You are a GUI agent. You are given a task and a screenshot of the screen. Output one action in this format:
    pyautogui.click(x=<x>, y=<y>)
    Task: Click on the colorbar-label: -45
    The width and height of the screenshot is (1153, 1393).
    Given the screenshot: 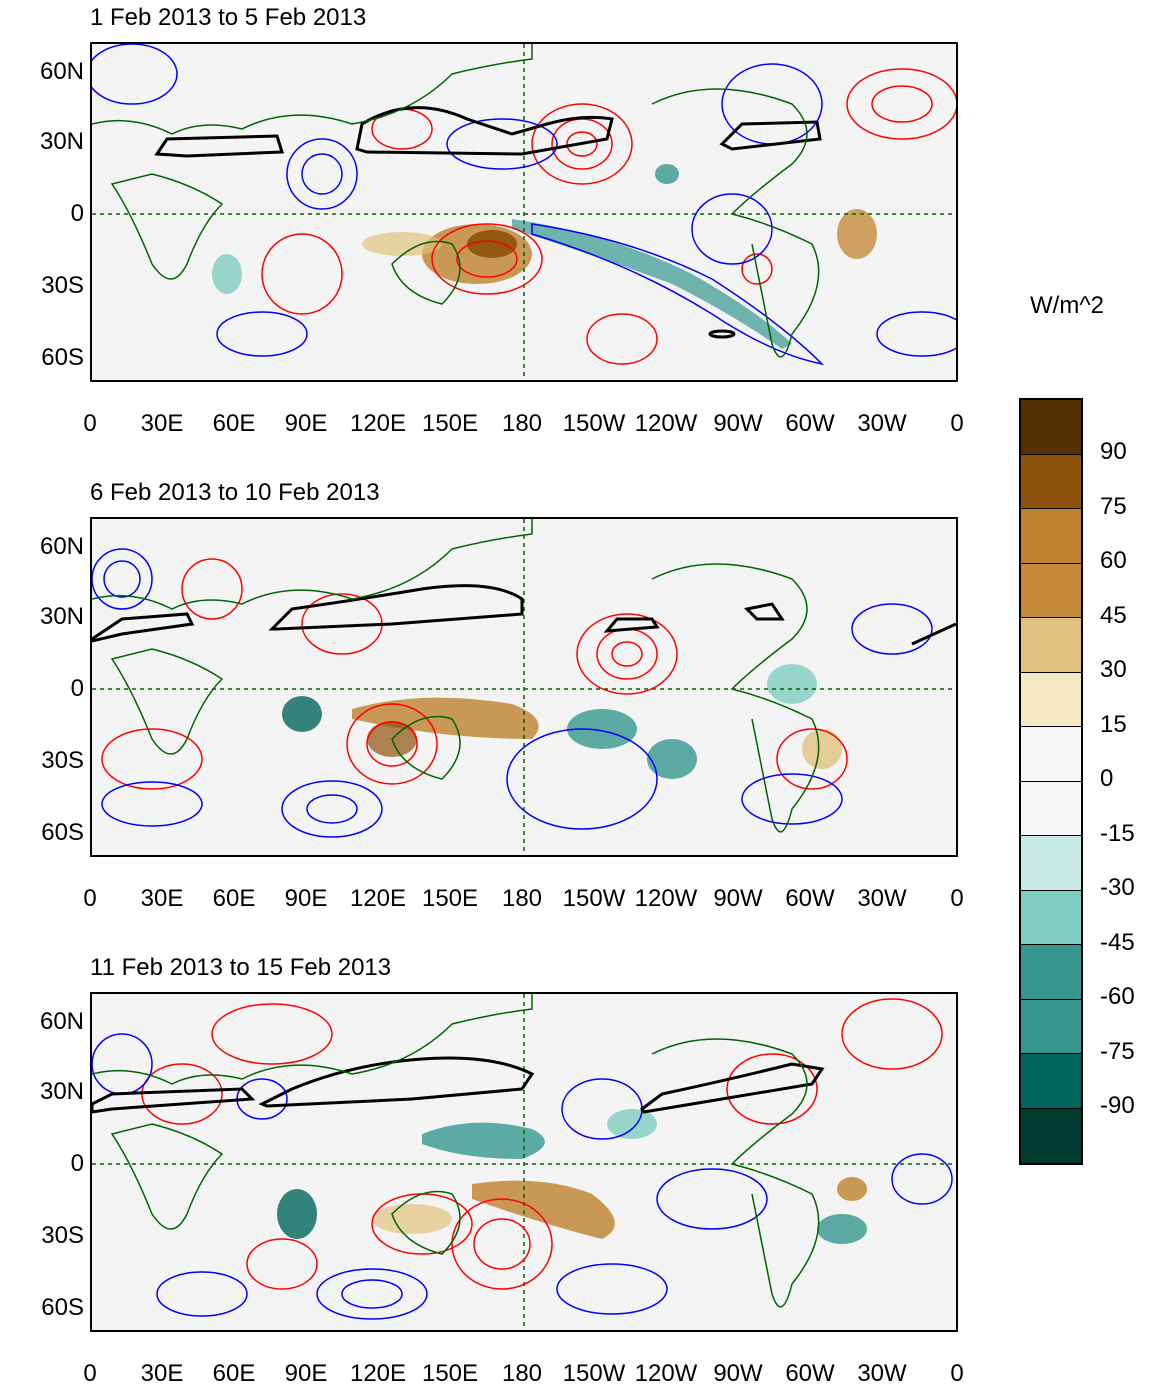 What is the action you would take?
    pyautogui.click(x=1117, y=942)
    